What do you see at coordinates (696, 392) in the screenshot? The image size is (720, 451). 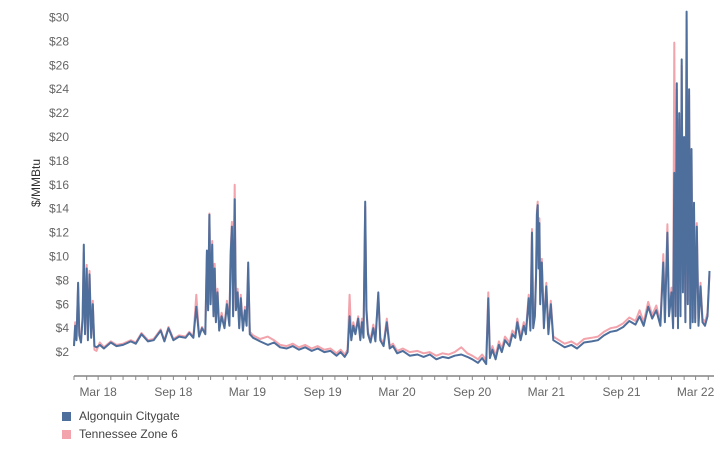 I see `x-tick-label: Mar 22` at bounding box center [696, 392].